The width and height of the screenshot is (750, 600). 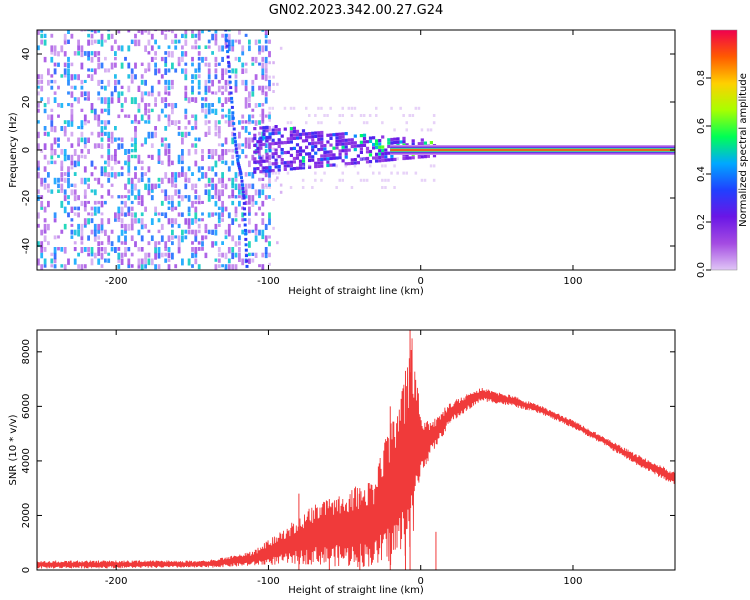 I want to click on figure-title: GN02.2023.342.00.27.G24, so click(x=356, y=10).